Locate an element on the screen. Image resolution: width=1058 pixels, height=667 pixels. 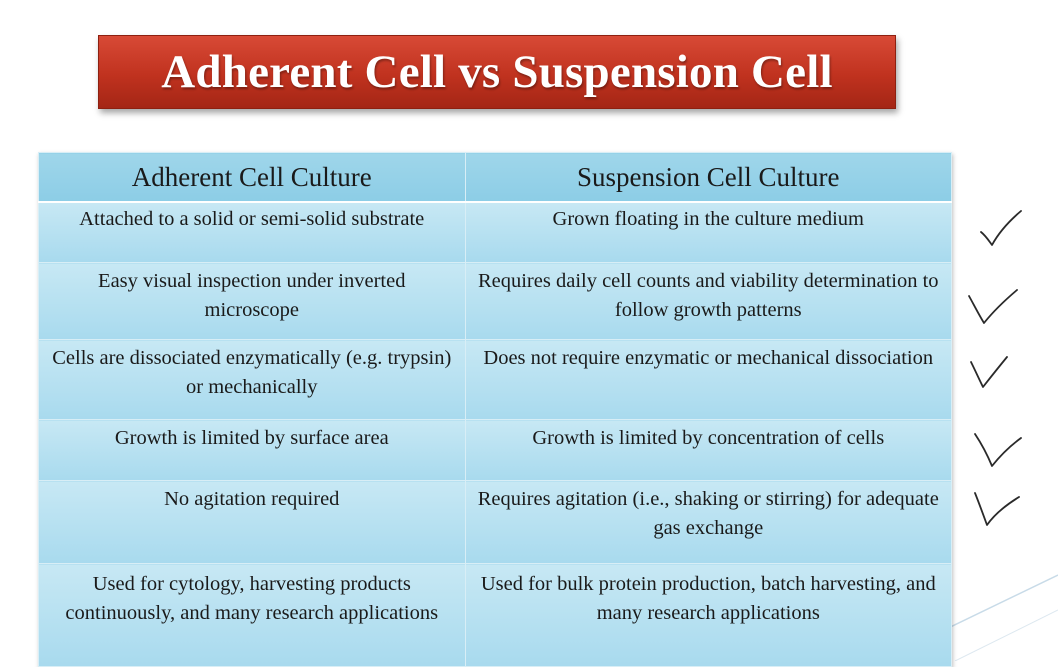
slide-title: Adherent Cell vs Suspension Cell is located at coordinates (497, 72).